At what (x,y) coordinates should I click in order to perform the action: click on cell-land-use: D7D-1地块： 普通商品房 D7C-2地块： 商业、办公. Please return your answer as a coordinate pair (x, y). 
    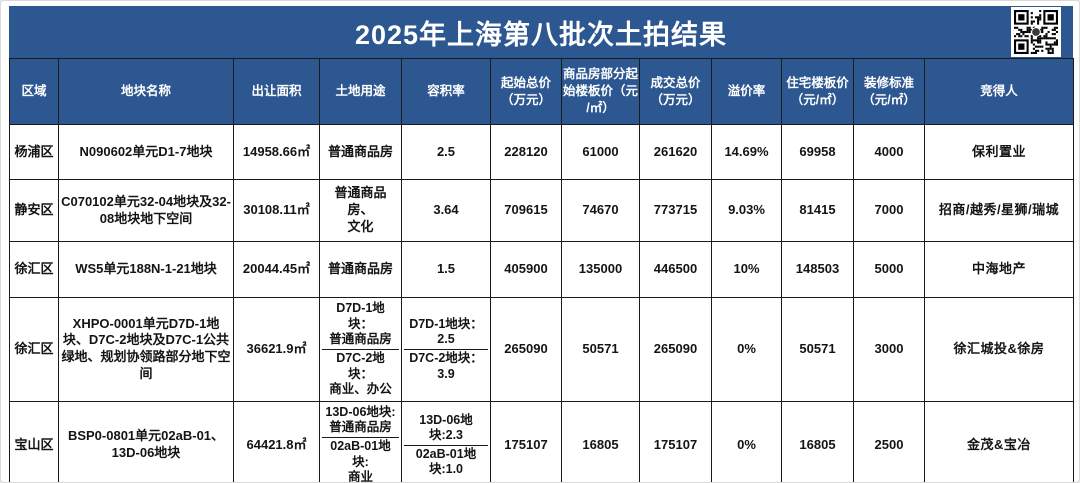
    Looking at the image, I should click on (360, 349).